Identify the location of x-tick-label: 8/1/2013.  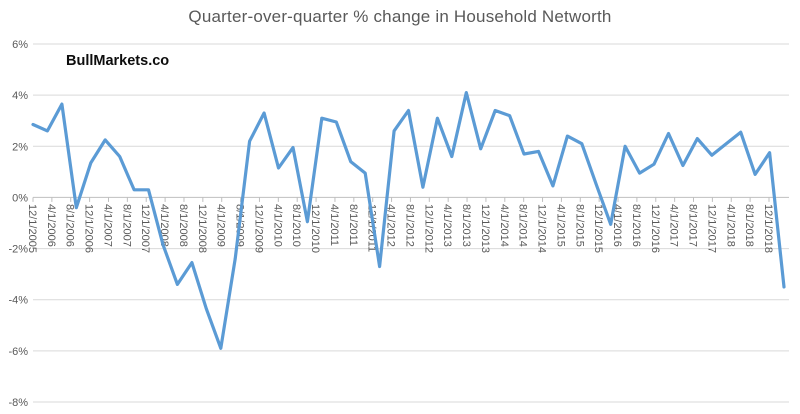
(466, 225).